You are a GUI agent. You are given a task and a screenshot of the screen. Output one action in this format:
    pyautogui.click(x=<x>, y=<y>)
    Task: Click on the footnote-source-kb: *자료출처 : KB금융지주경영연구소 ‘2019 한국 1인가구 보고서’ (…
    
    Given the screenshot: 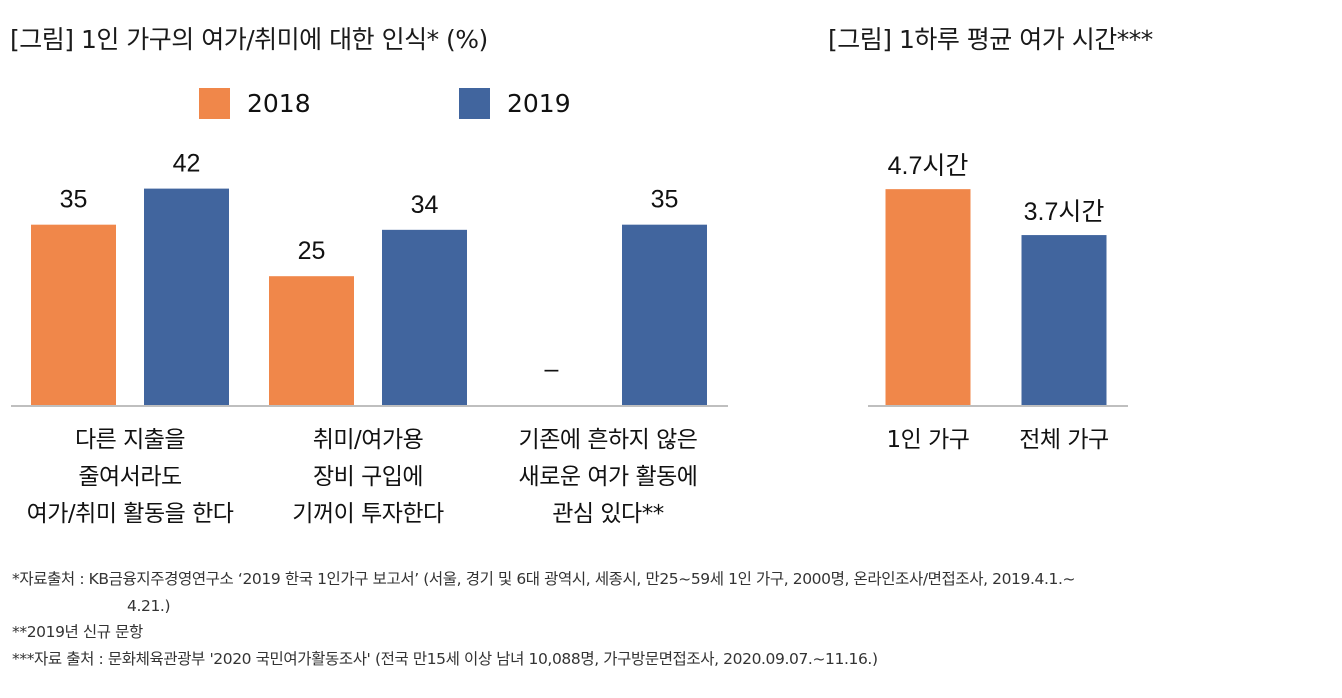 What is the action you would take?
    pyautogui.click(x=544, y=579)
    